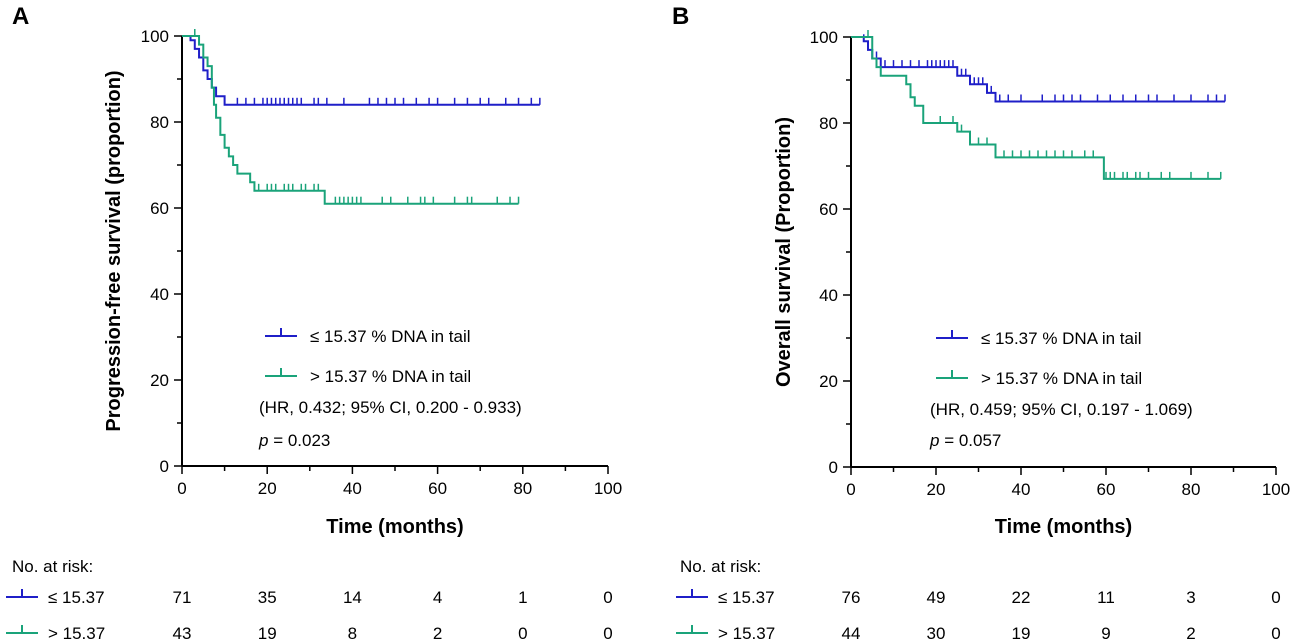 The height and width of the screenshot is (644, 1301). Describe the element at coordinates (1105, 633) in the screenshot. I see `risk-value: 9` at that location.